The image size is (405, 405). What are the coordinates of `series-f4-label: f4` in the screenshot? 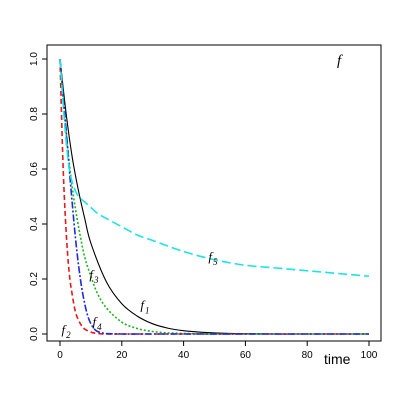 It's located at (97, 323).